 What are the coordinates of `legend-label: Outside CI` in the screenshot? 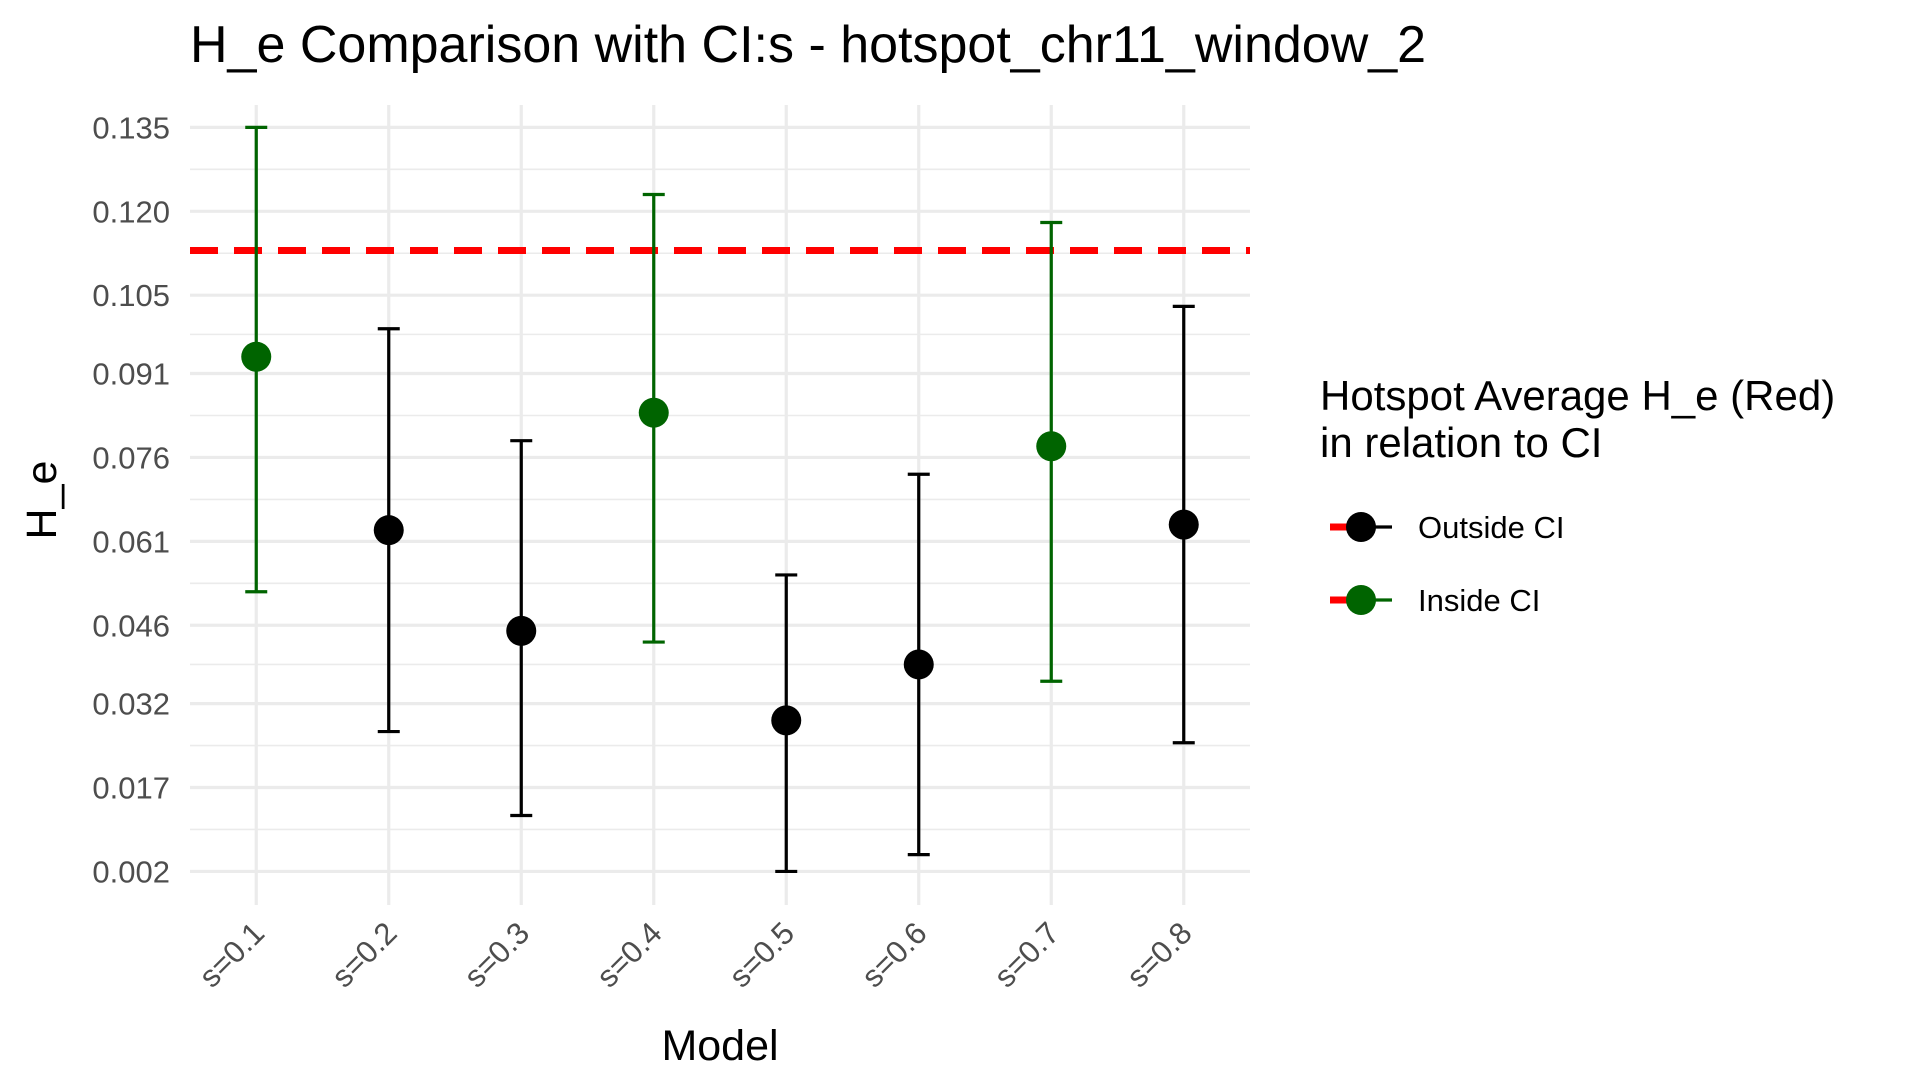 It's located at (1491, 527).